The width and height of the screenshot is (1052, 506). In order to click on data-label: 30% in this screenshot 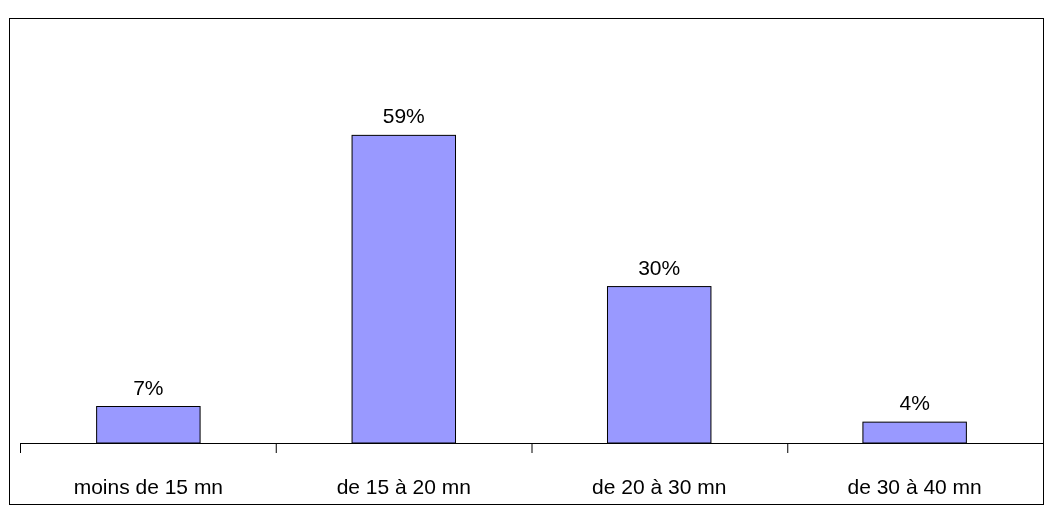, I will do `click(659, 267)`.